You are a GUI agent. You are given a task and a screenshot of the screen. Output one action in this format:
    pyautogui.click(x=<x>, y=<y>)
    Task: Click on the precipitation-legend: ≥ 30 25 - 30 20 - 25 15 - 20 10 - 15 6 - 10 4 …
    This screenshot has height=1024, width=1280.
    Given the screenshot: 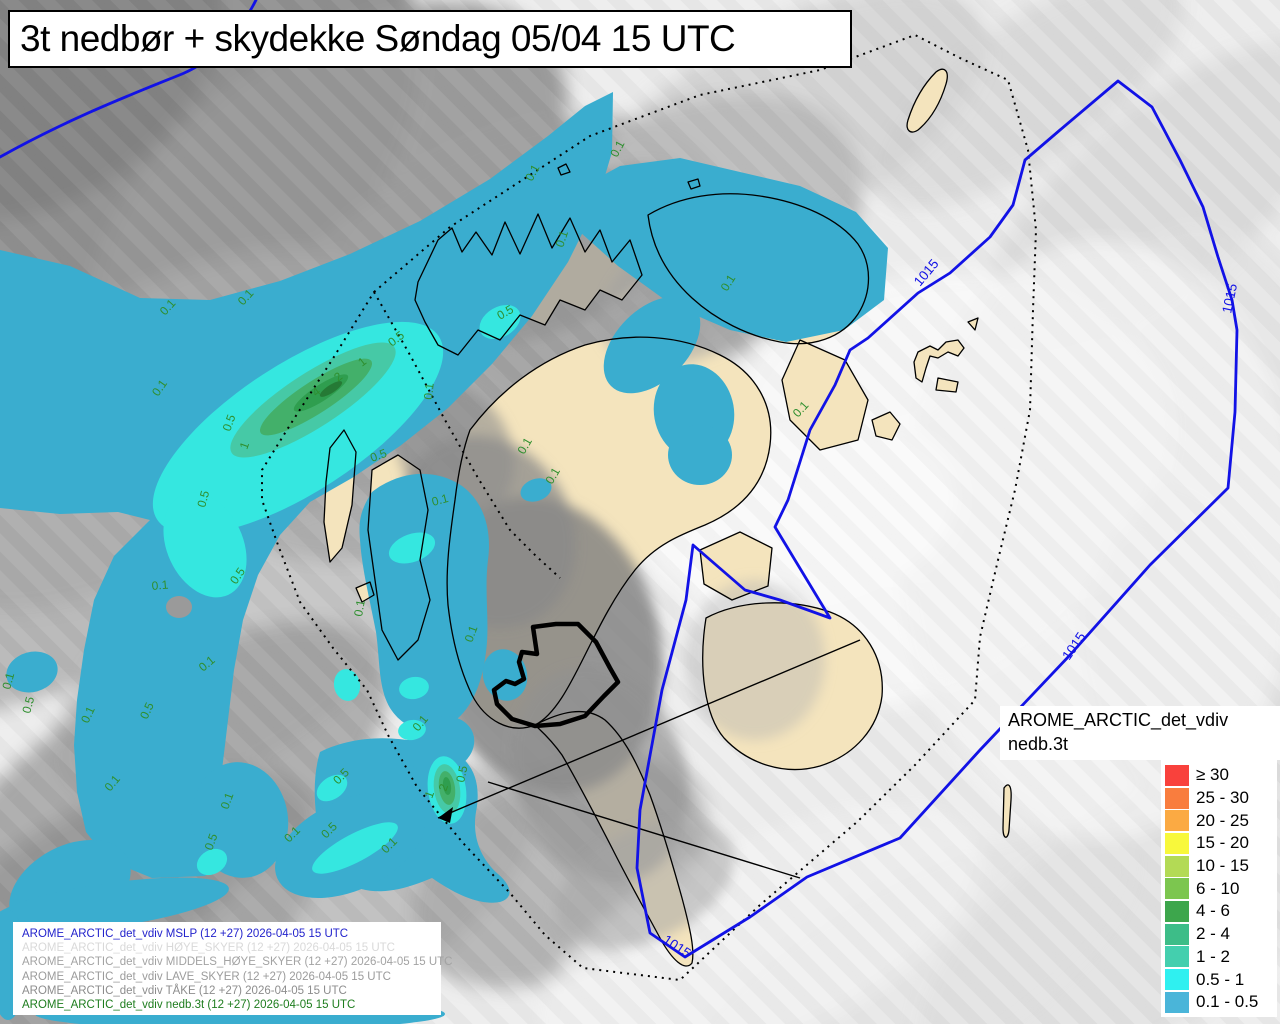 What is the action you would take?
    pyautogui.click(x=1219, y=886)
    